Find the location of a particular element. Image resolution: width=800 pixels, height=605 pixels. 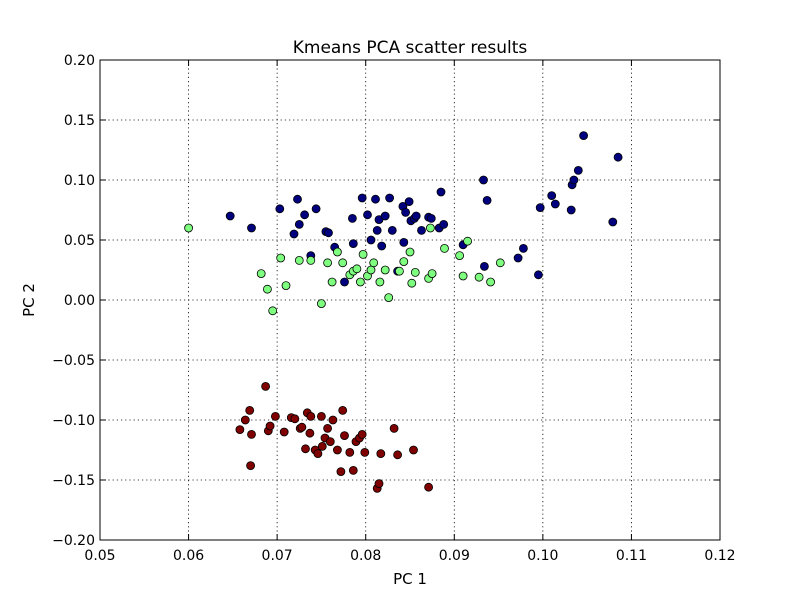

x-tick-label: 0.12 is located at coordinates (719, 556).